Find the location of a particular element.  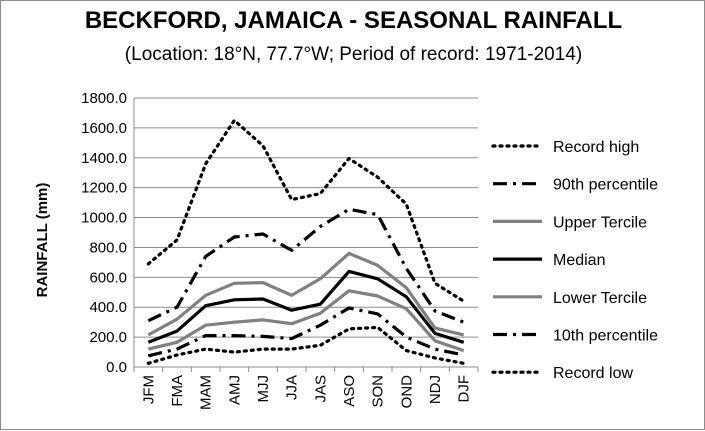

x-tick-label: MAM is located at coordinates (206, 392).